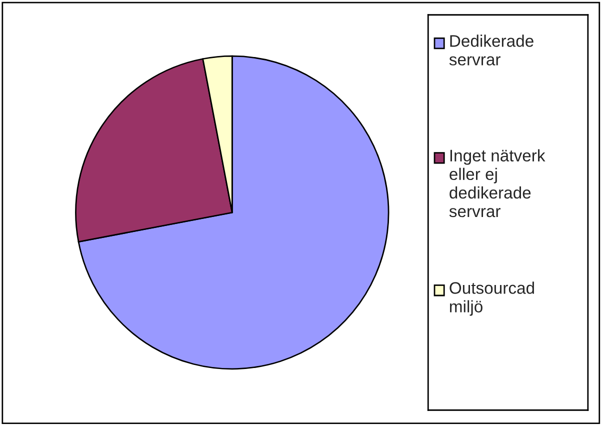  Describe the element at coordinates (492, 299) in the screenshot. I see `legend-label: Outsourcad miljö` at that location.